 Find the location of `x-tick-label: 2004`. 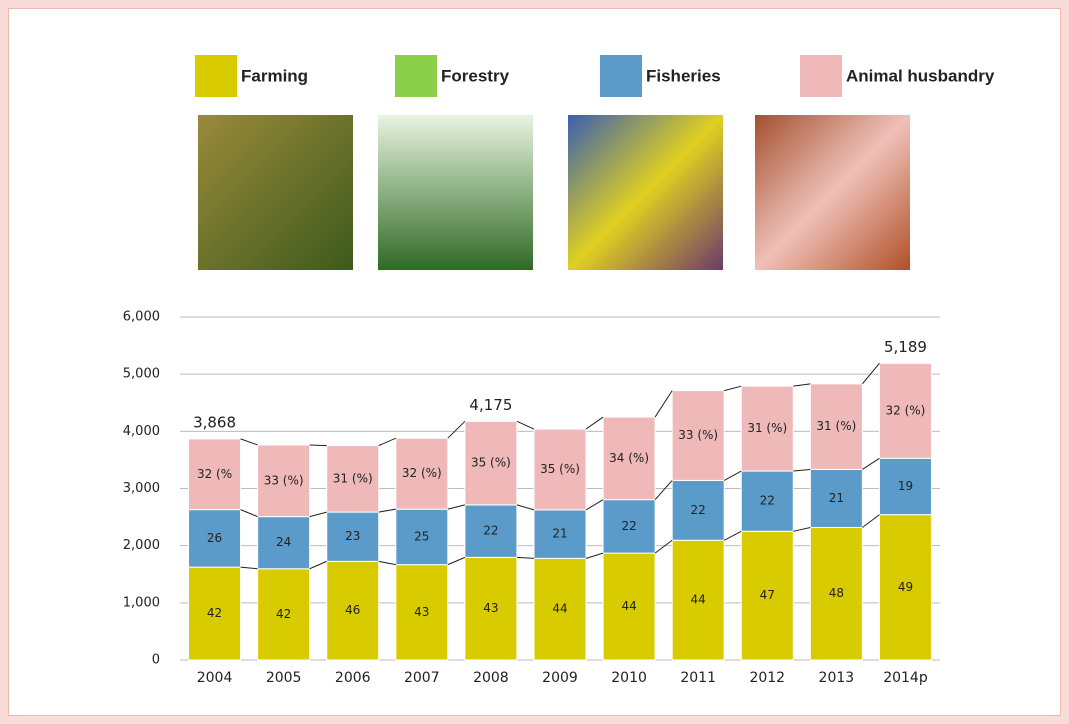

x-tick-label: 2004 is located at coordinates (215, 678).